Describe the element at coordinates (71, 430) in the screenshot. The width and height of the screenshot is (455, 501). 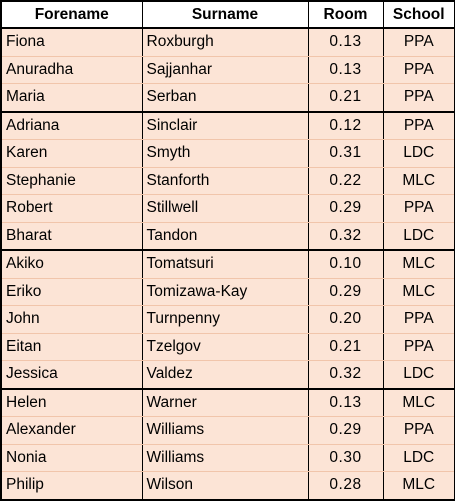
I see `cell-forename: Alexander` at that location.